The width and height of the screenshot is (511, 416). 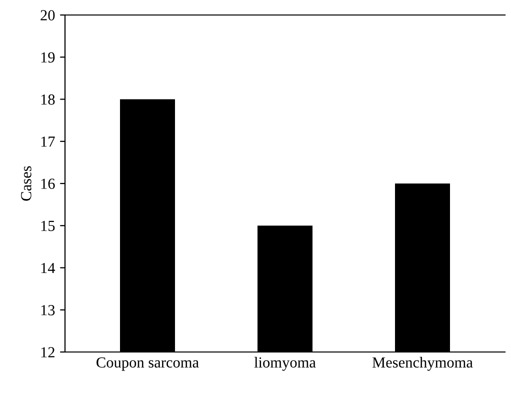 What do you see at coordinates (48, 310) in the screenshot?
I see `y-tick-label: 13` at bounding box center [48, 310].